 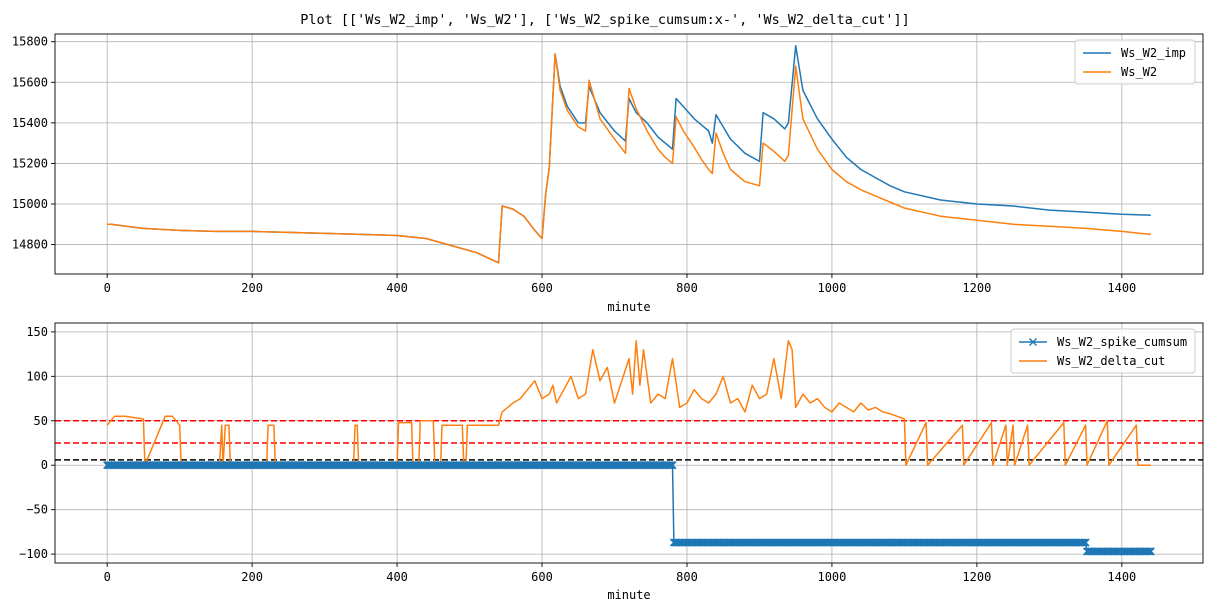 I want to click on bottom-chart-legend: Ws_W2_spike_cumsum Ws_W2_delta_cut, so click(x=1103, y=351).